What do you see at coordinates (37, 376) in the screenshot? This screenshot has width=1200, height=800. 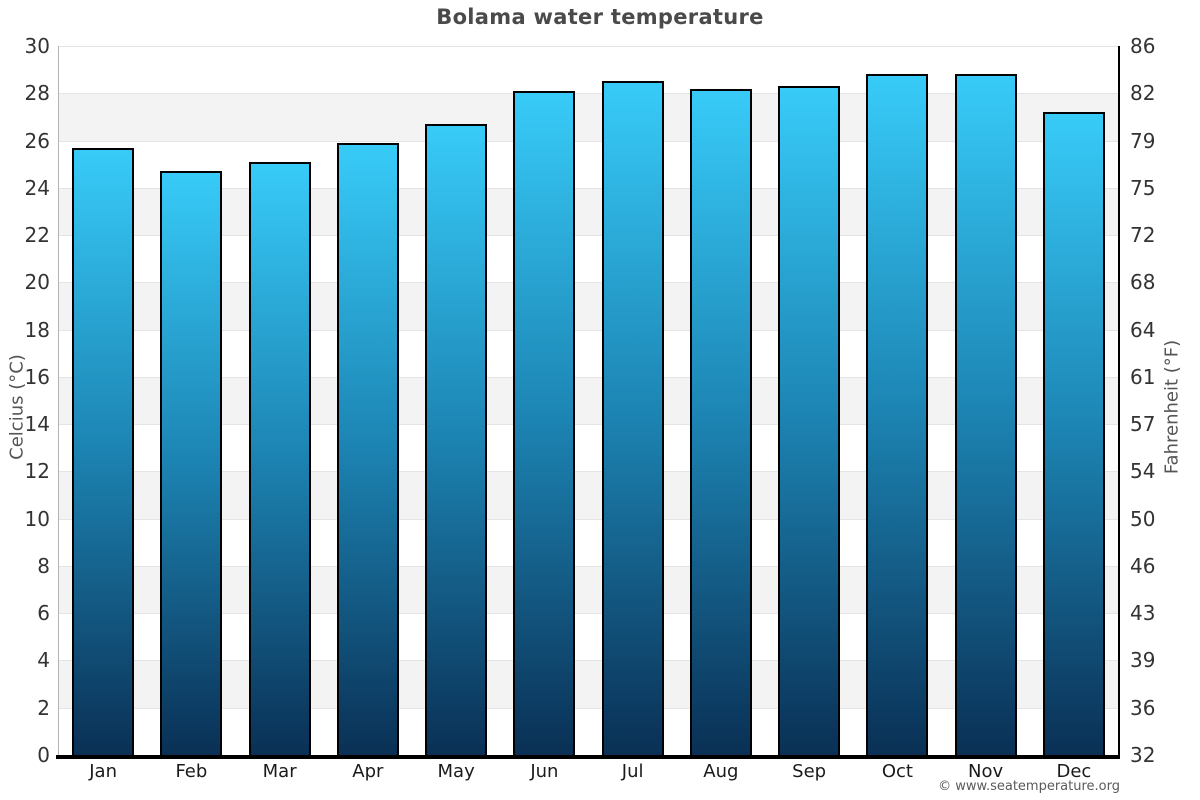 I see `celsius-tick-label: 16` at bounding box center [37, 376].